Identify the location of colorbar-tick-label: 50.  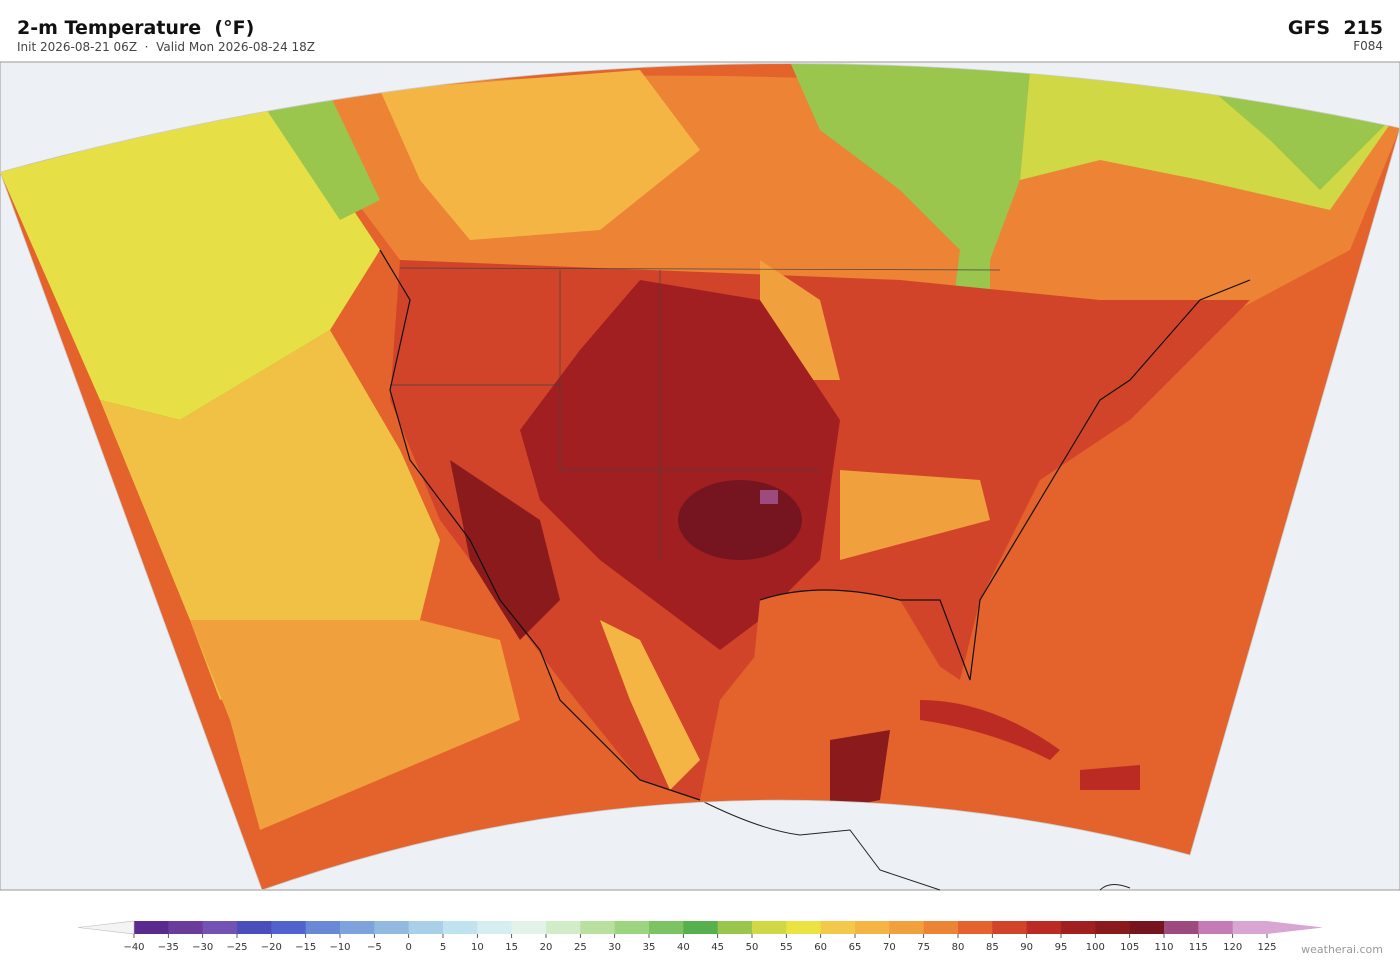
(752, 947).